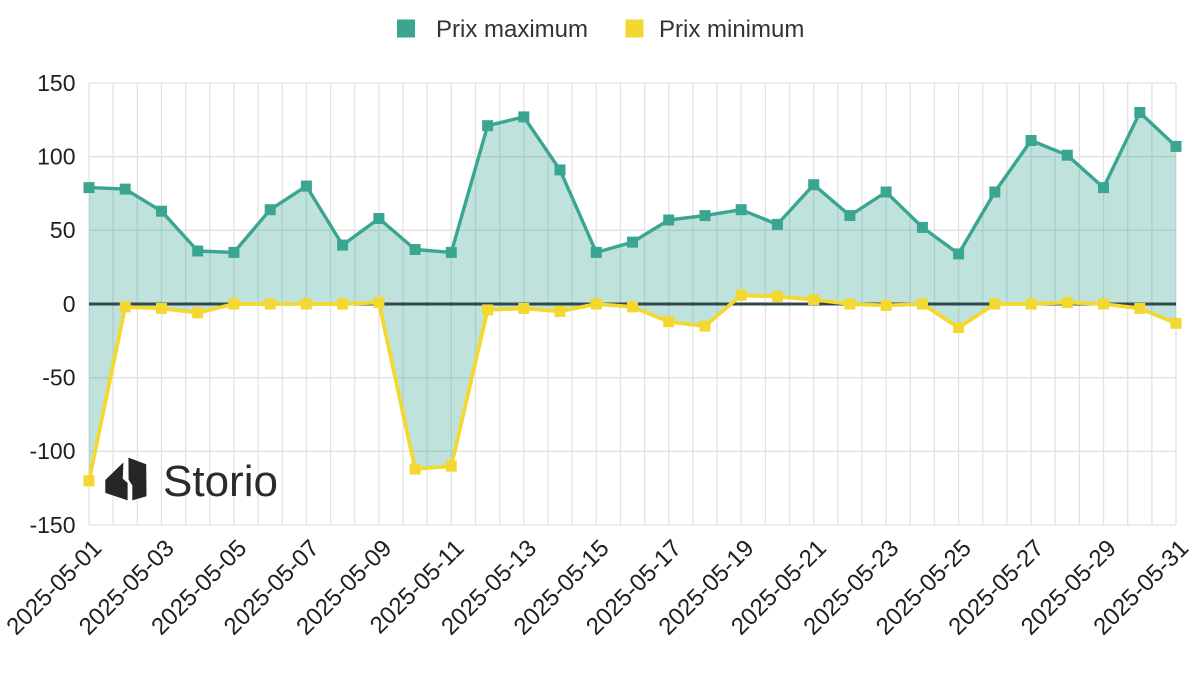 The height and width of the screenshot is (680, 1200). What do you see at coordinates (52, 525) in the screenshot?
I see `svg-text: -150` at bounding box center [52, 525].